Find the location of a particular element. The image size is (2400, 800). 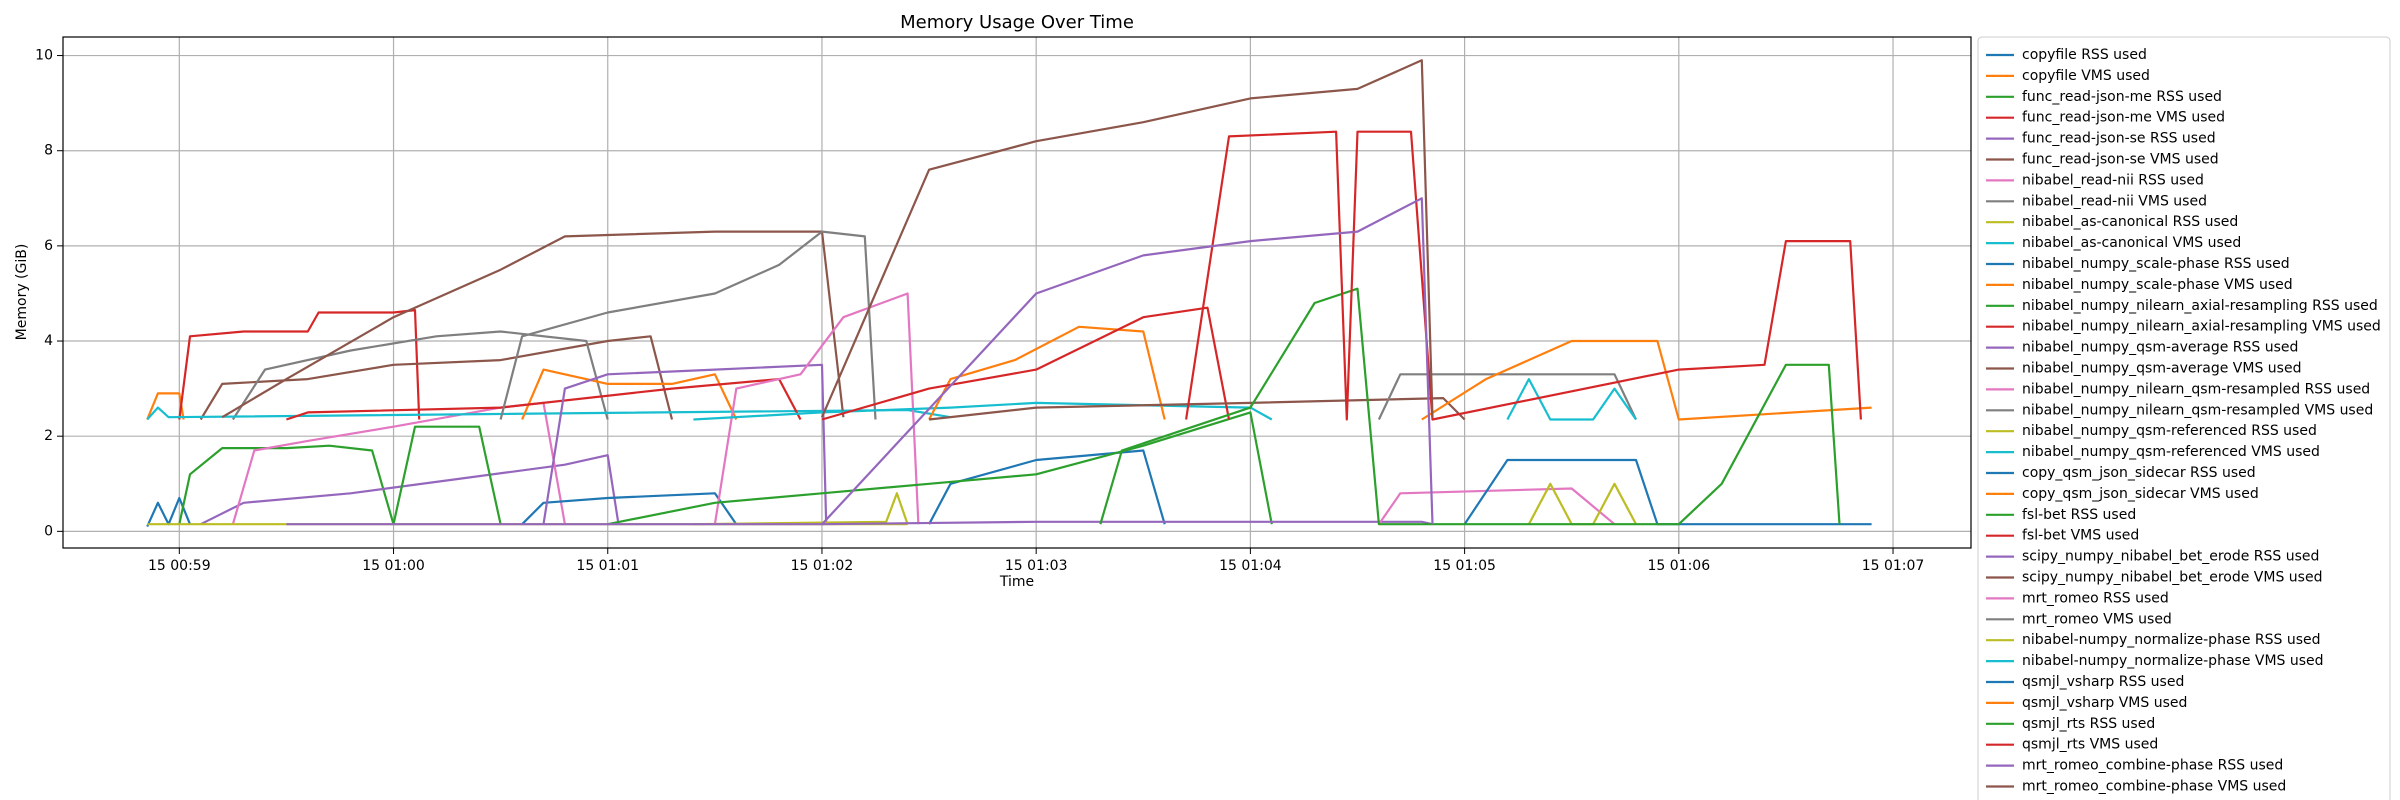

y-tick-label: 8 is located at coordinates (48, 151).